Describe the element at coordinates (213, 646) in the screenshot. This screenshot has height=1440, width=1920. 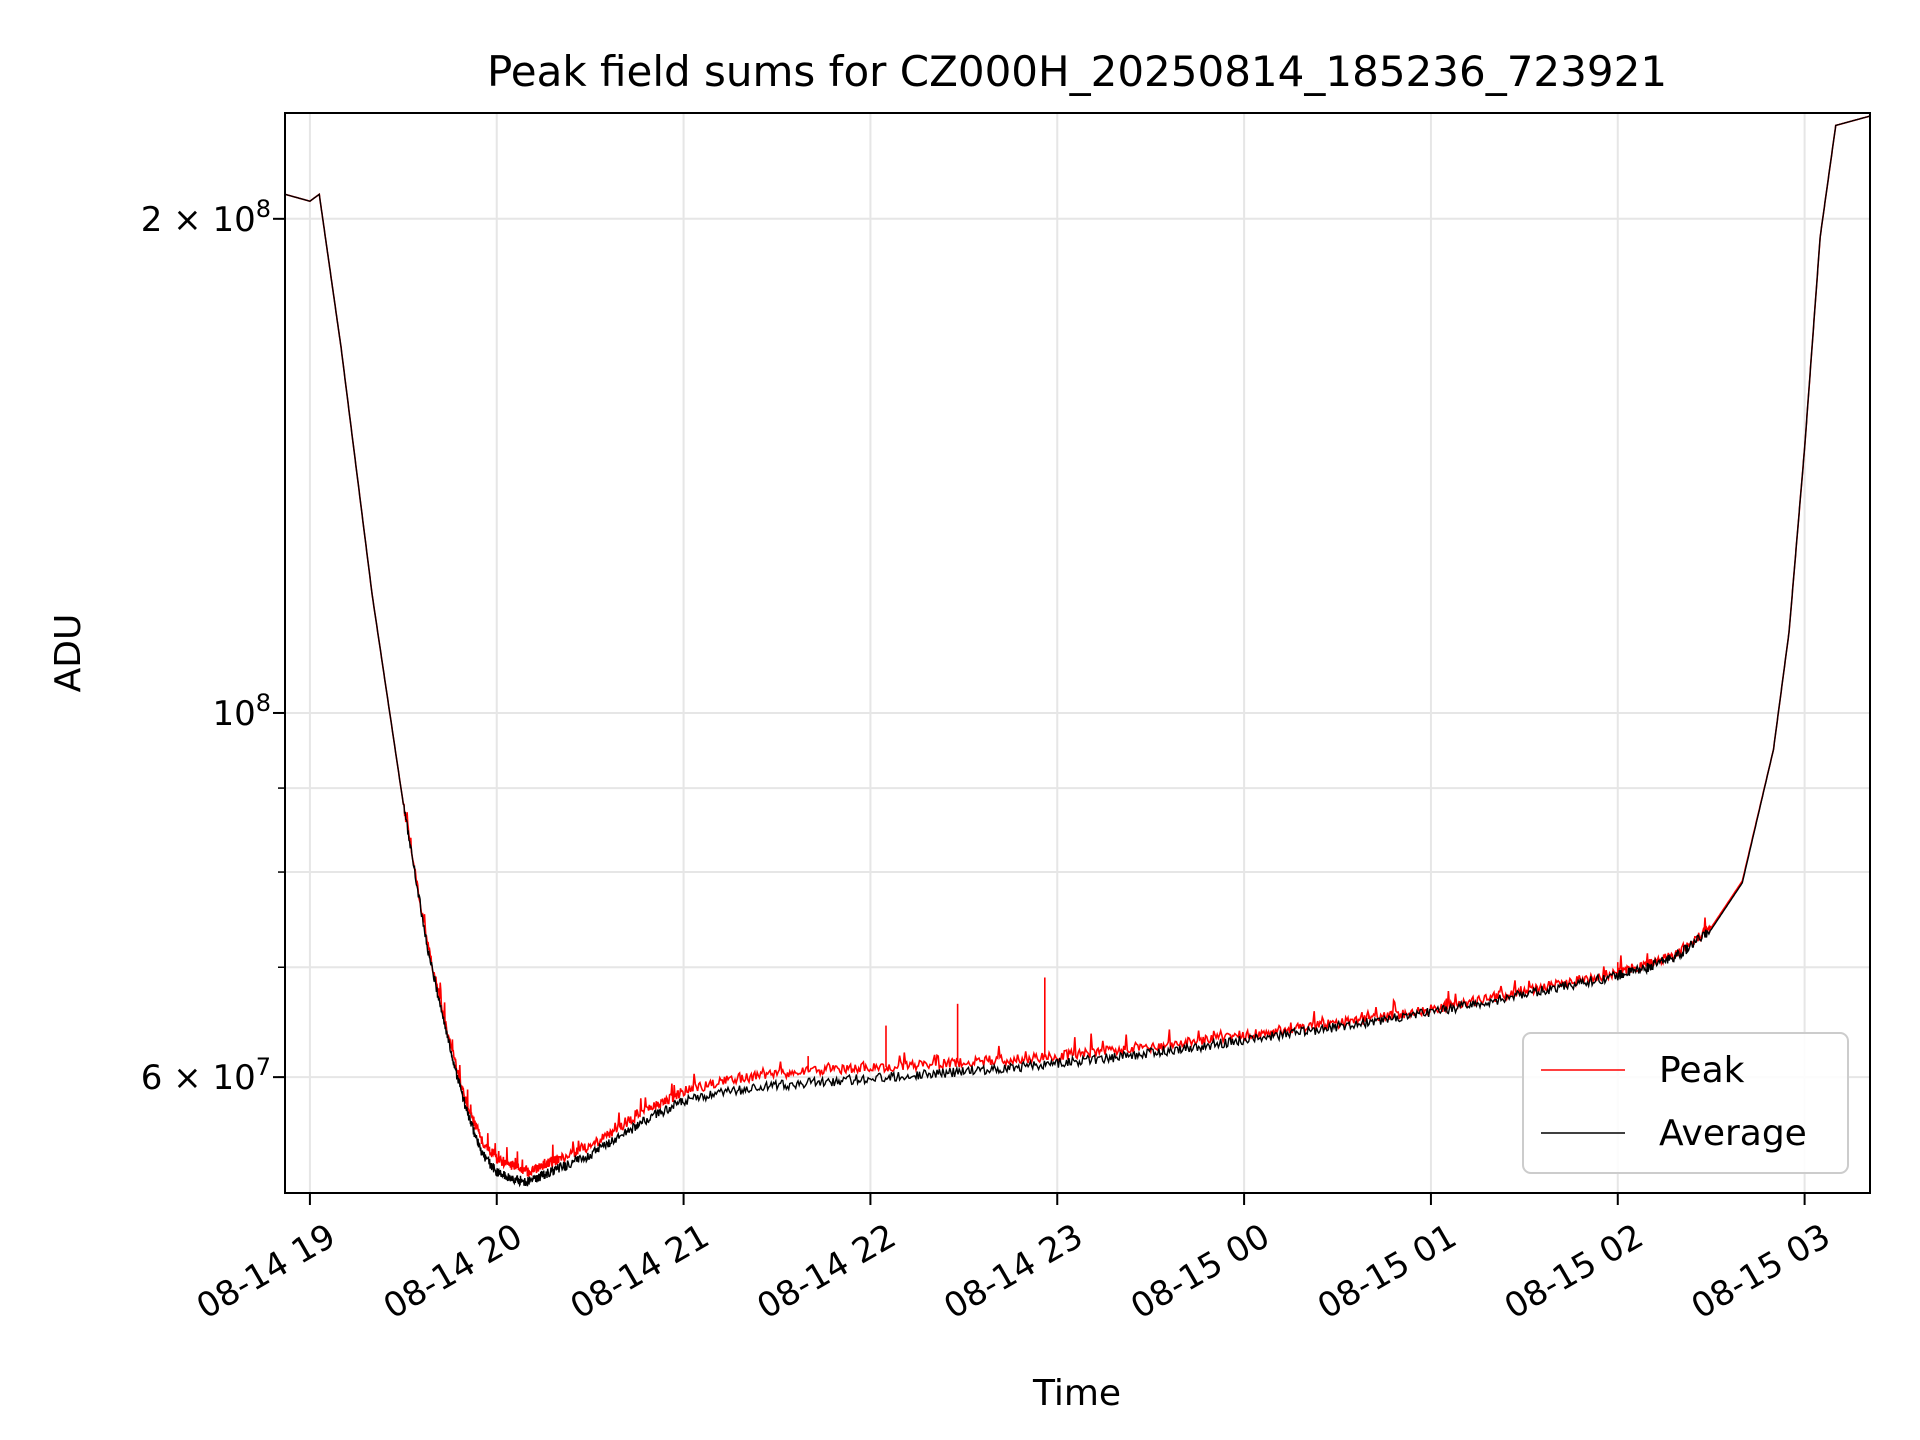
I see `y-axis: 6 × 107 108 2 × 108` at that location.